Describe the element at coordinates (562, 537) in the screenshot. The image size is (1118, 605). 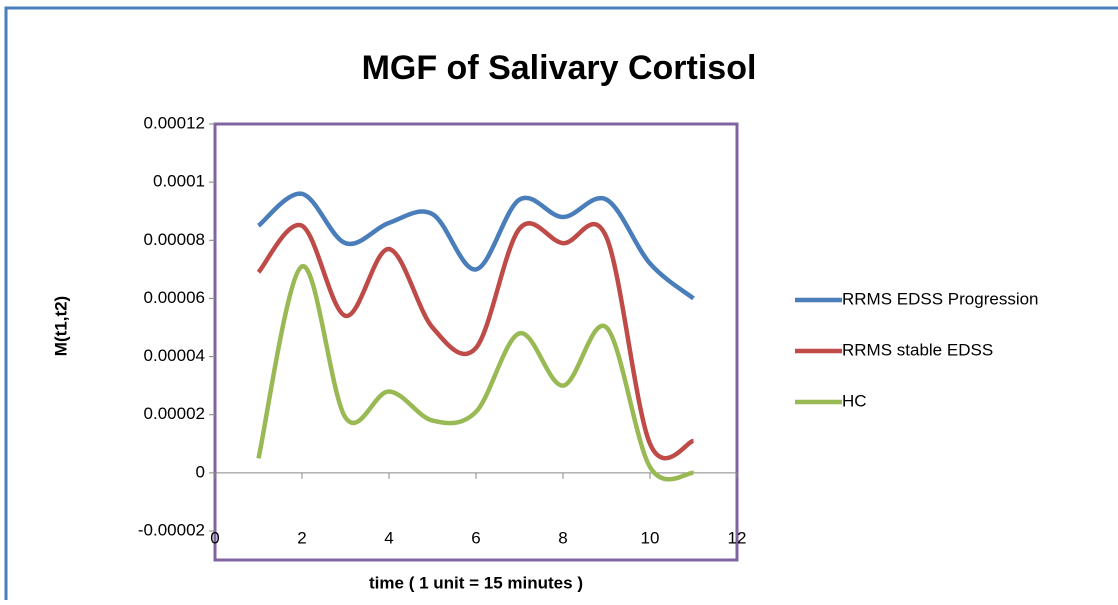
I see `x-tick-label: 8` at that location.